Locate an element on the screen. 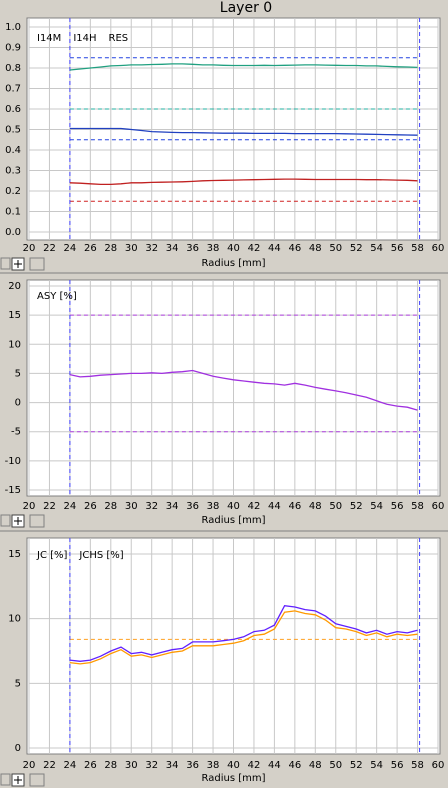 The width and height of the screenshot is (448, 788). page-title: Layer 0 is located at coordinates (246, 8).